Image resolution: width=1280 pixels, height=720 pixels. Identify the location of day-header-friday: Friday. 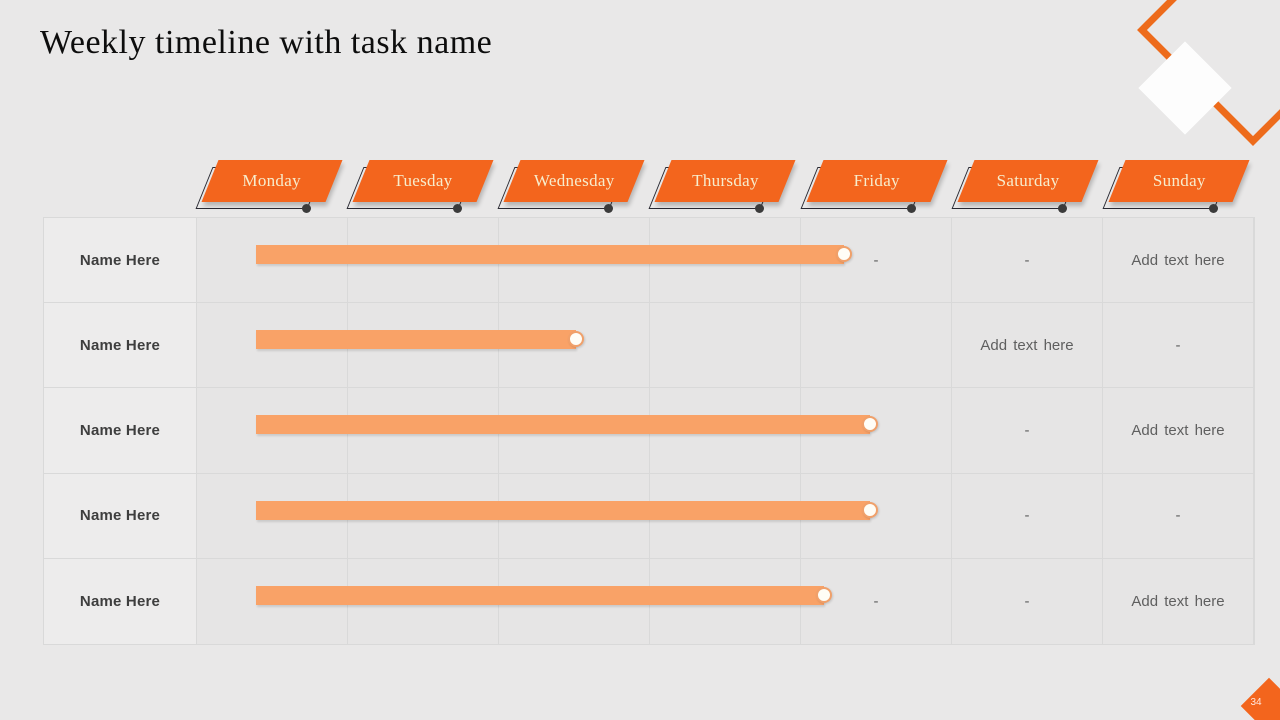
(876, 188).